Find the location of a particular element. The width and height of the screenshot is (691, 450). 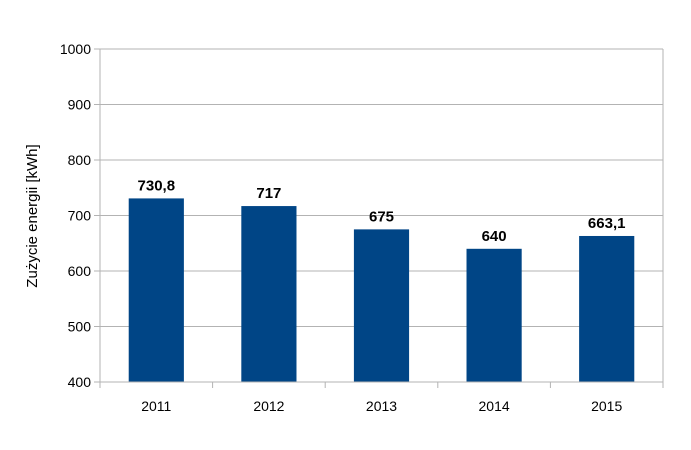

data-label: 730,8 is located at coordinates (157, 185).